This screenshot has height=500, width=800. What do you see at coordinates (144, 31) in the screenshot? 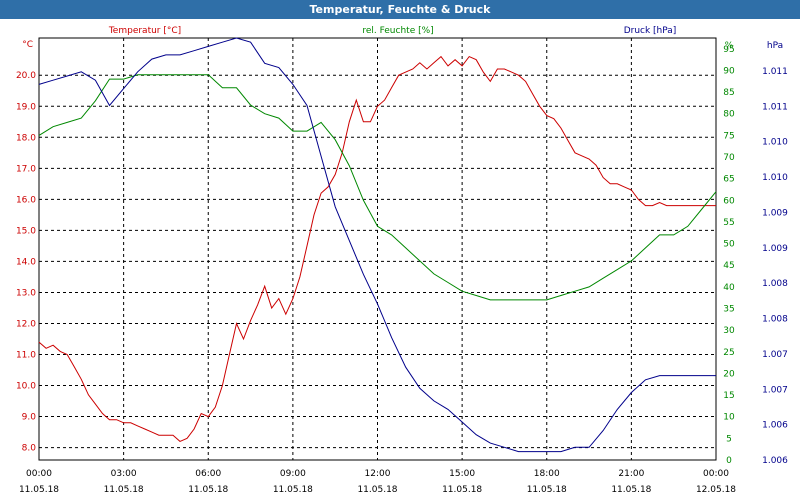
I see `temperature-axis-label: Temperatur [°C]` at bounding box center [144, 31].